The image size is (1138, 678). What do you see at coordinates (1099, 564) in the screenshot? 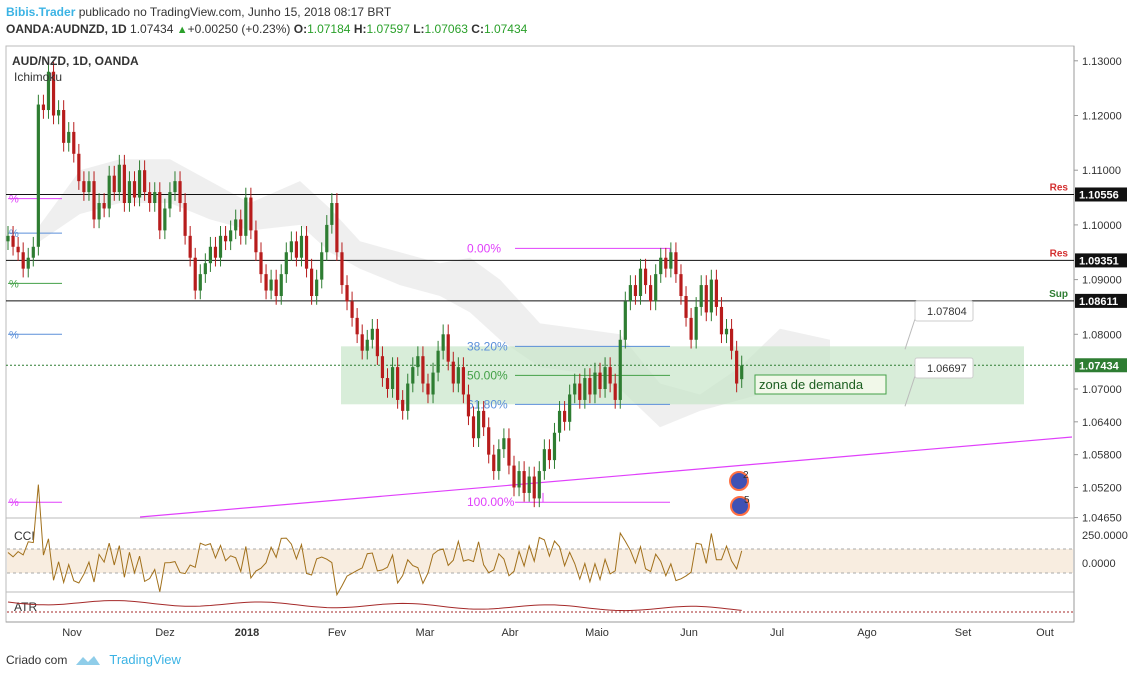
I see `cci-tick-1: 0.0000` at bounding box center [1099, 564].